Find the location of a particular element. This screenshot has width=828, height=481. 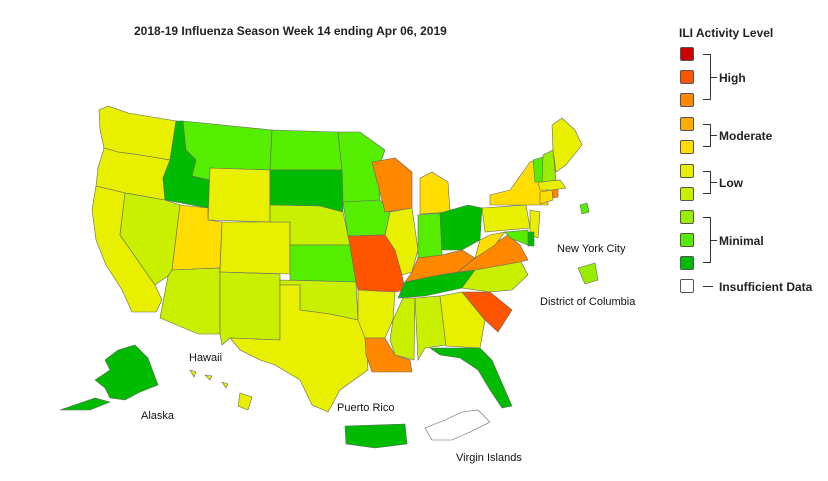

legend-brace-moderate is located at coordinates (707, 135).